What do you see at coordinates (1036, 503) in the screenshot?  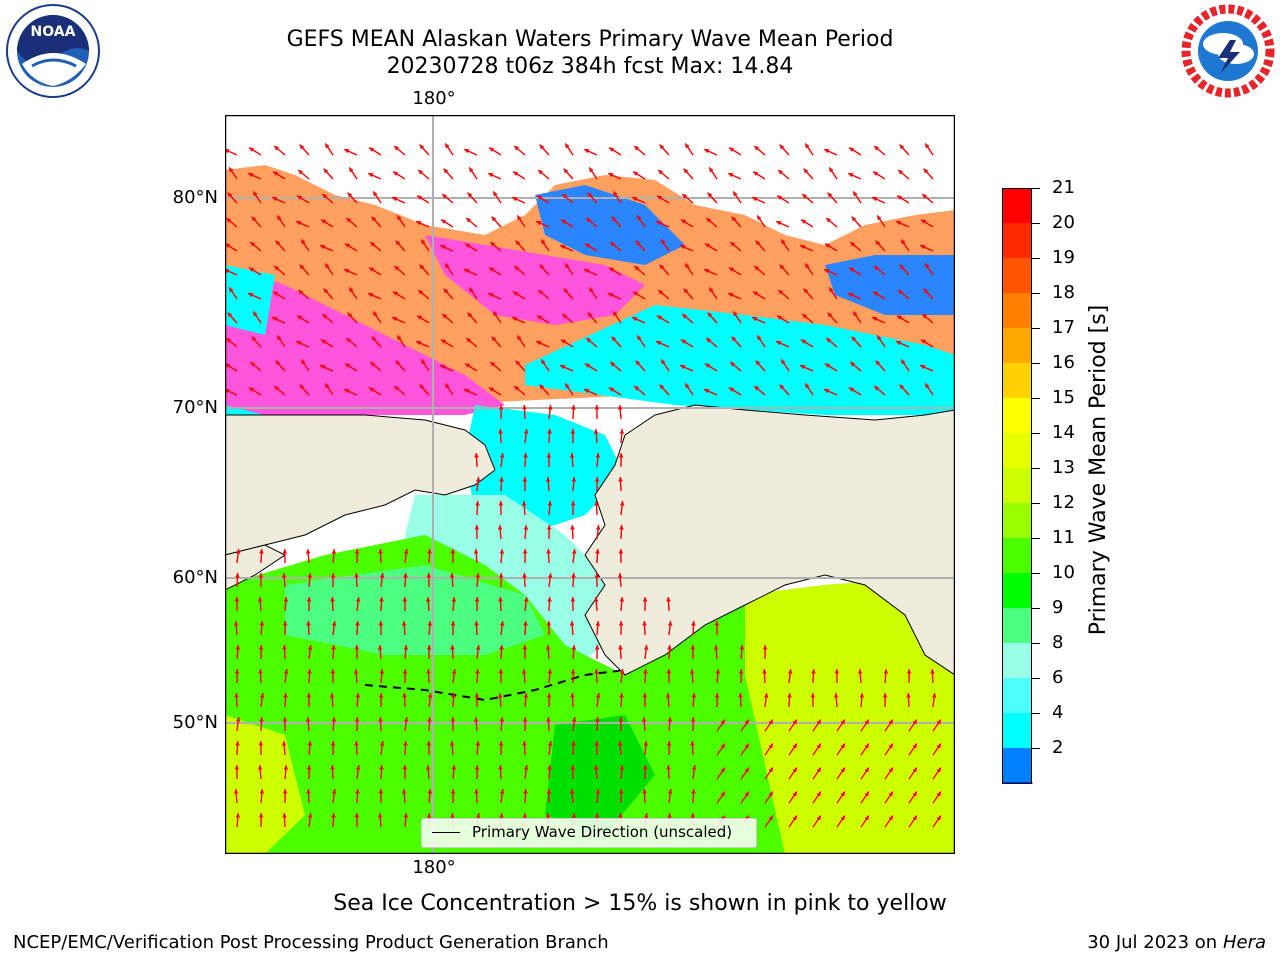 I see `colorbar-tick-mark` at bounding box center [1036, 503].